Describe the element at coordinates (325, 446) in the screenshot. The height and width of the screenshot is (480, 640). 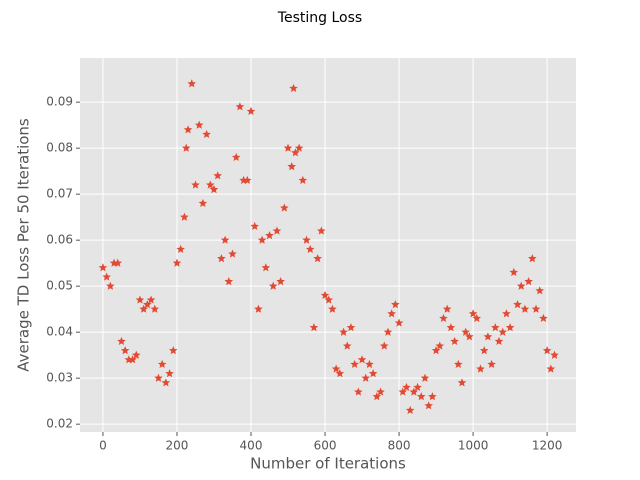
I see `x-tick-label: 600` at that location.